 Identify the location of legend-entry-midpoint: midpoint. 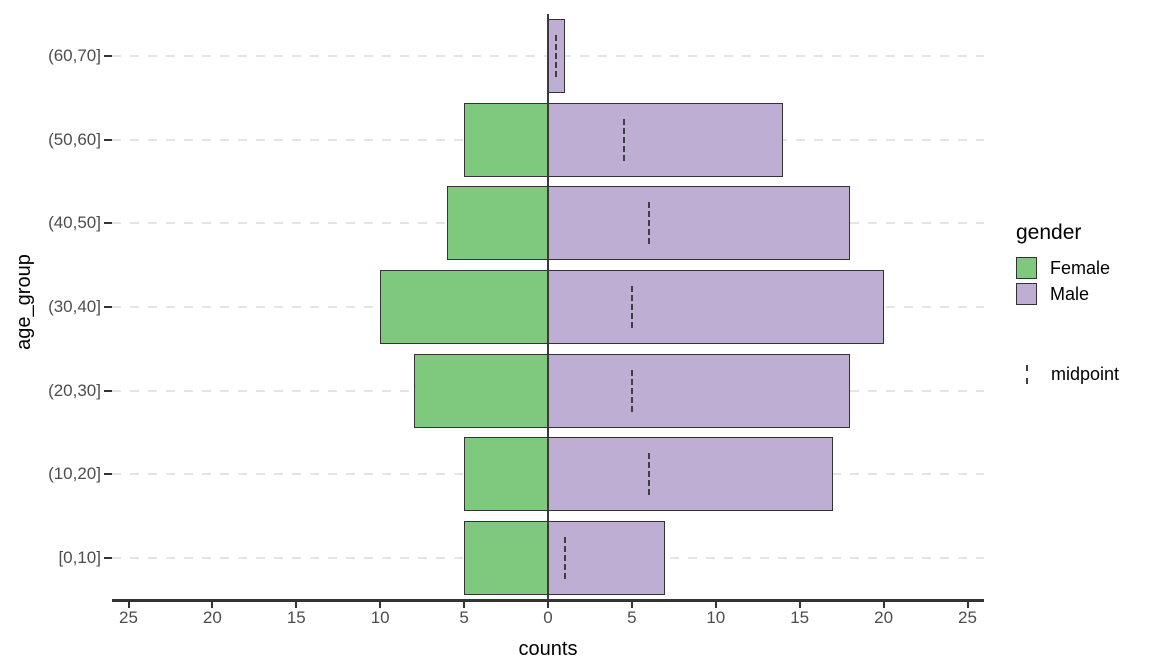
(1082, 374).